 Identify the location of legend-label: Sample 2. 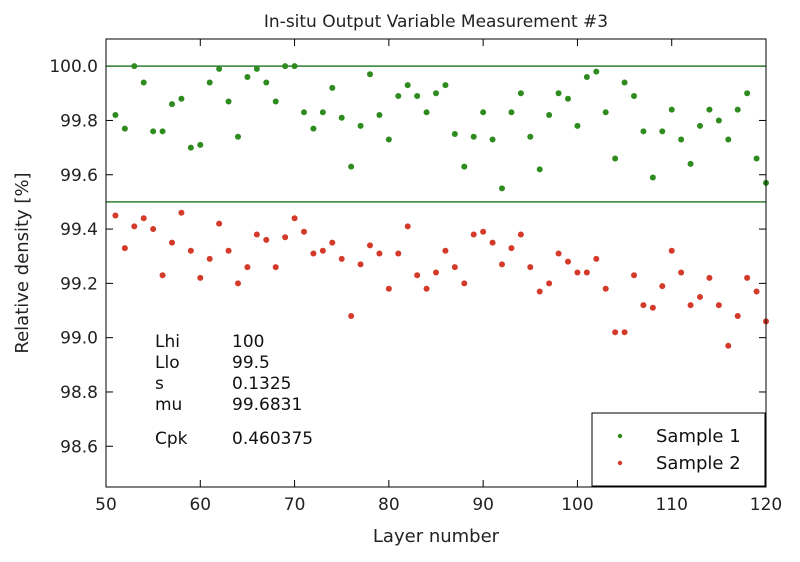
(698, 463).